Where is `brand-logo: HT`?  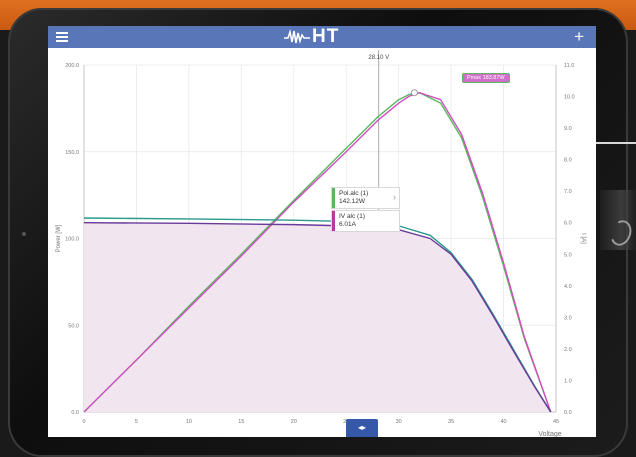
brand-logo: HT is located at coordinates (311, 37).